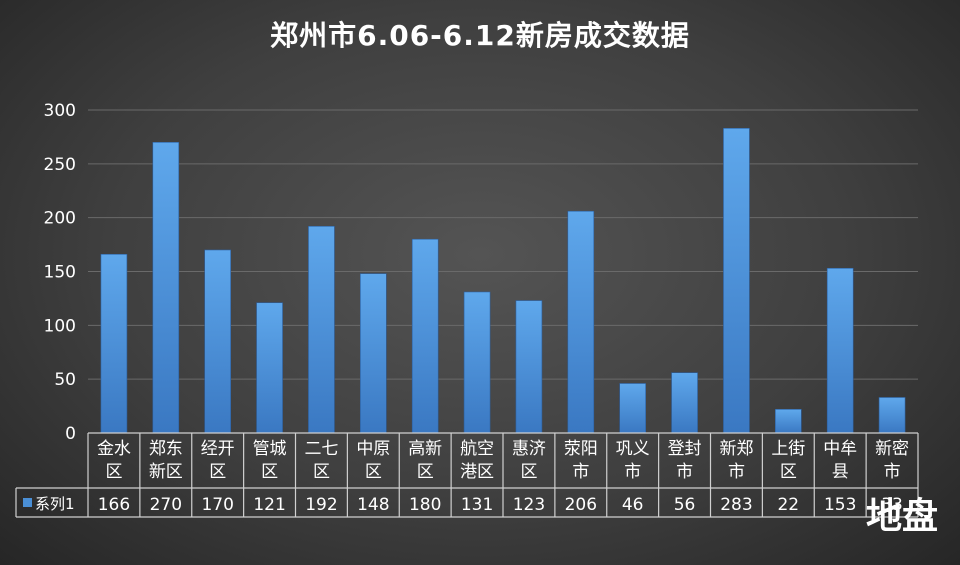 This screenshot has height=565, width=960. Describe the element at coordinates (114, 505) in the screenshot. I see `data-value-label: 166` at that location.